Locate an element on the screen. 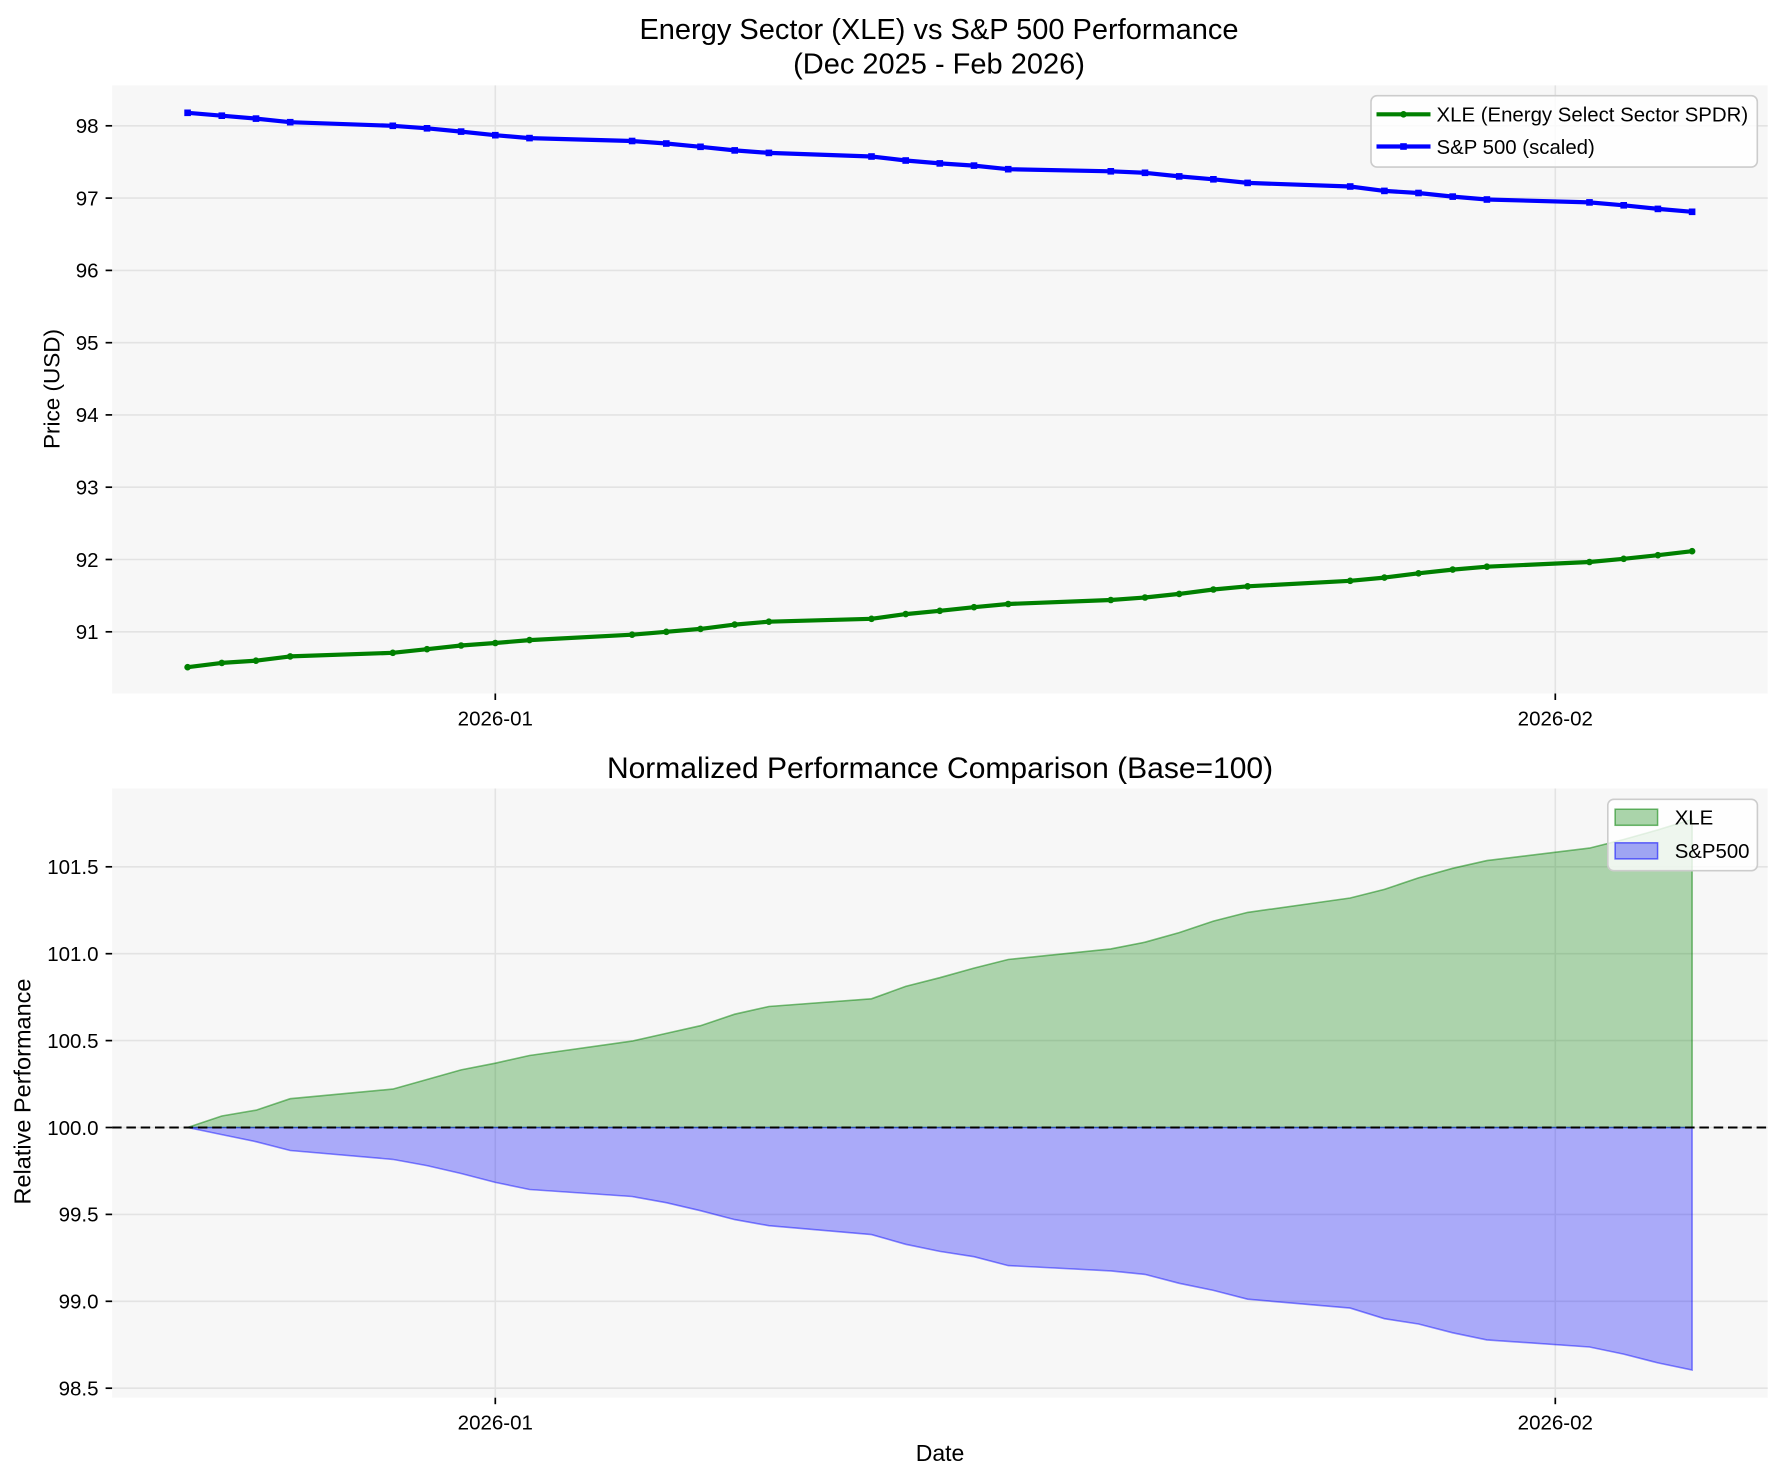 The width and height of the screenshot is (1782, 1481). svg-text: 98 is located at coordinates (87, 126).